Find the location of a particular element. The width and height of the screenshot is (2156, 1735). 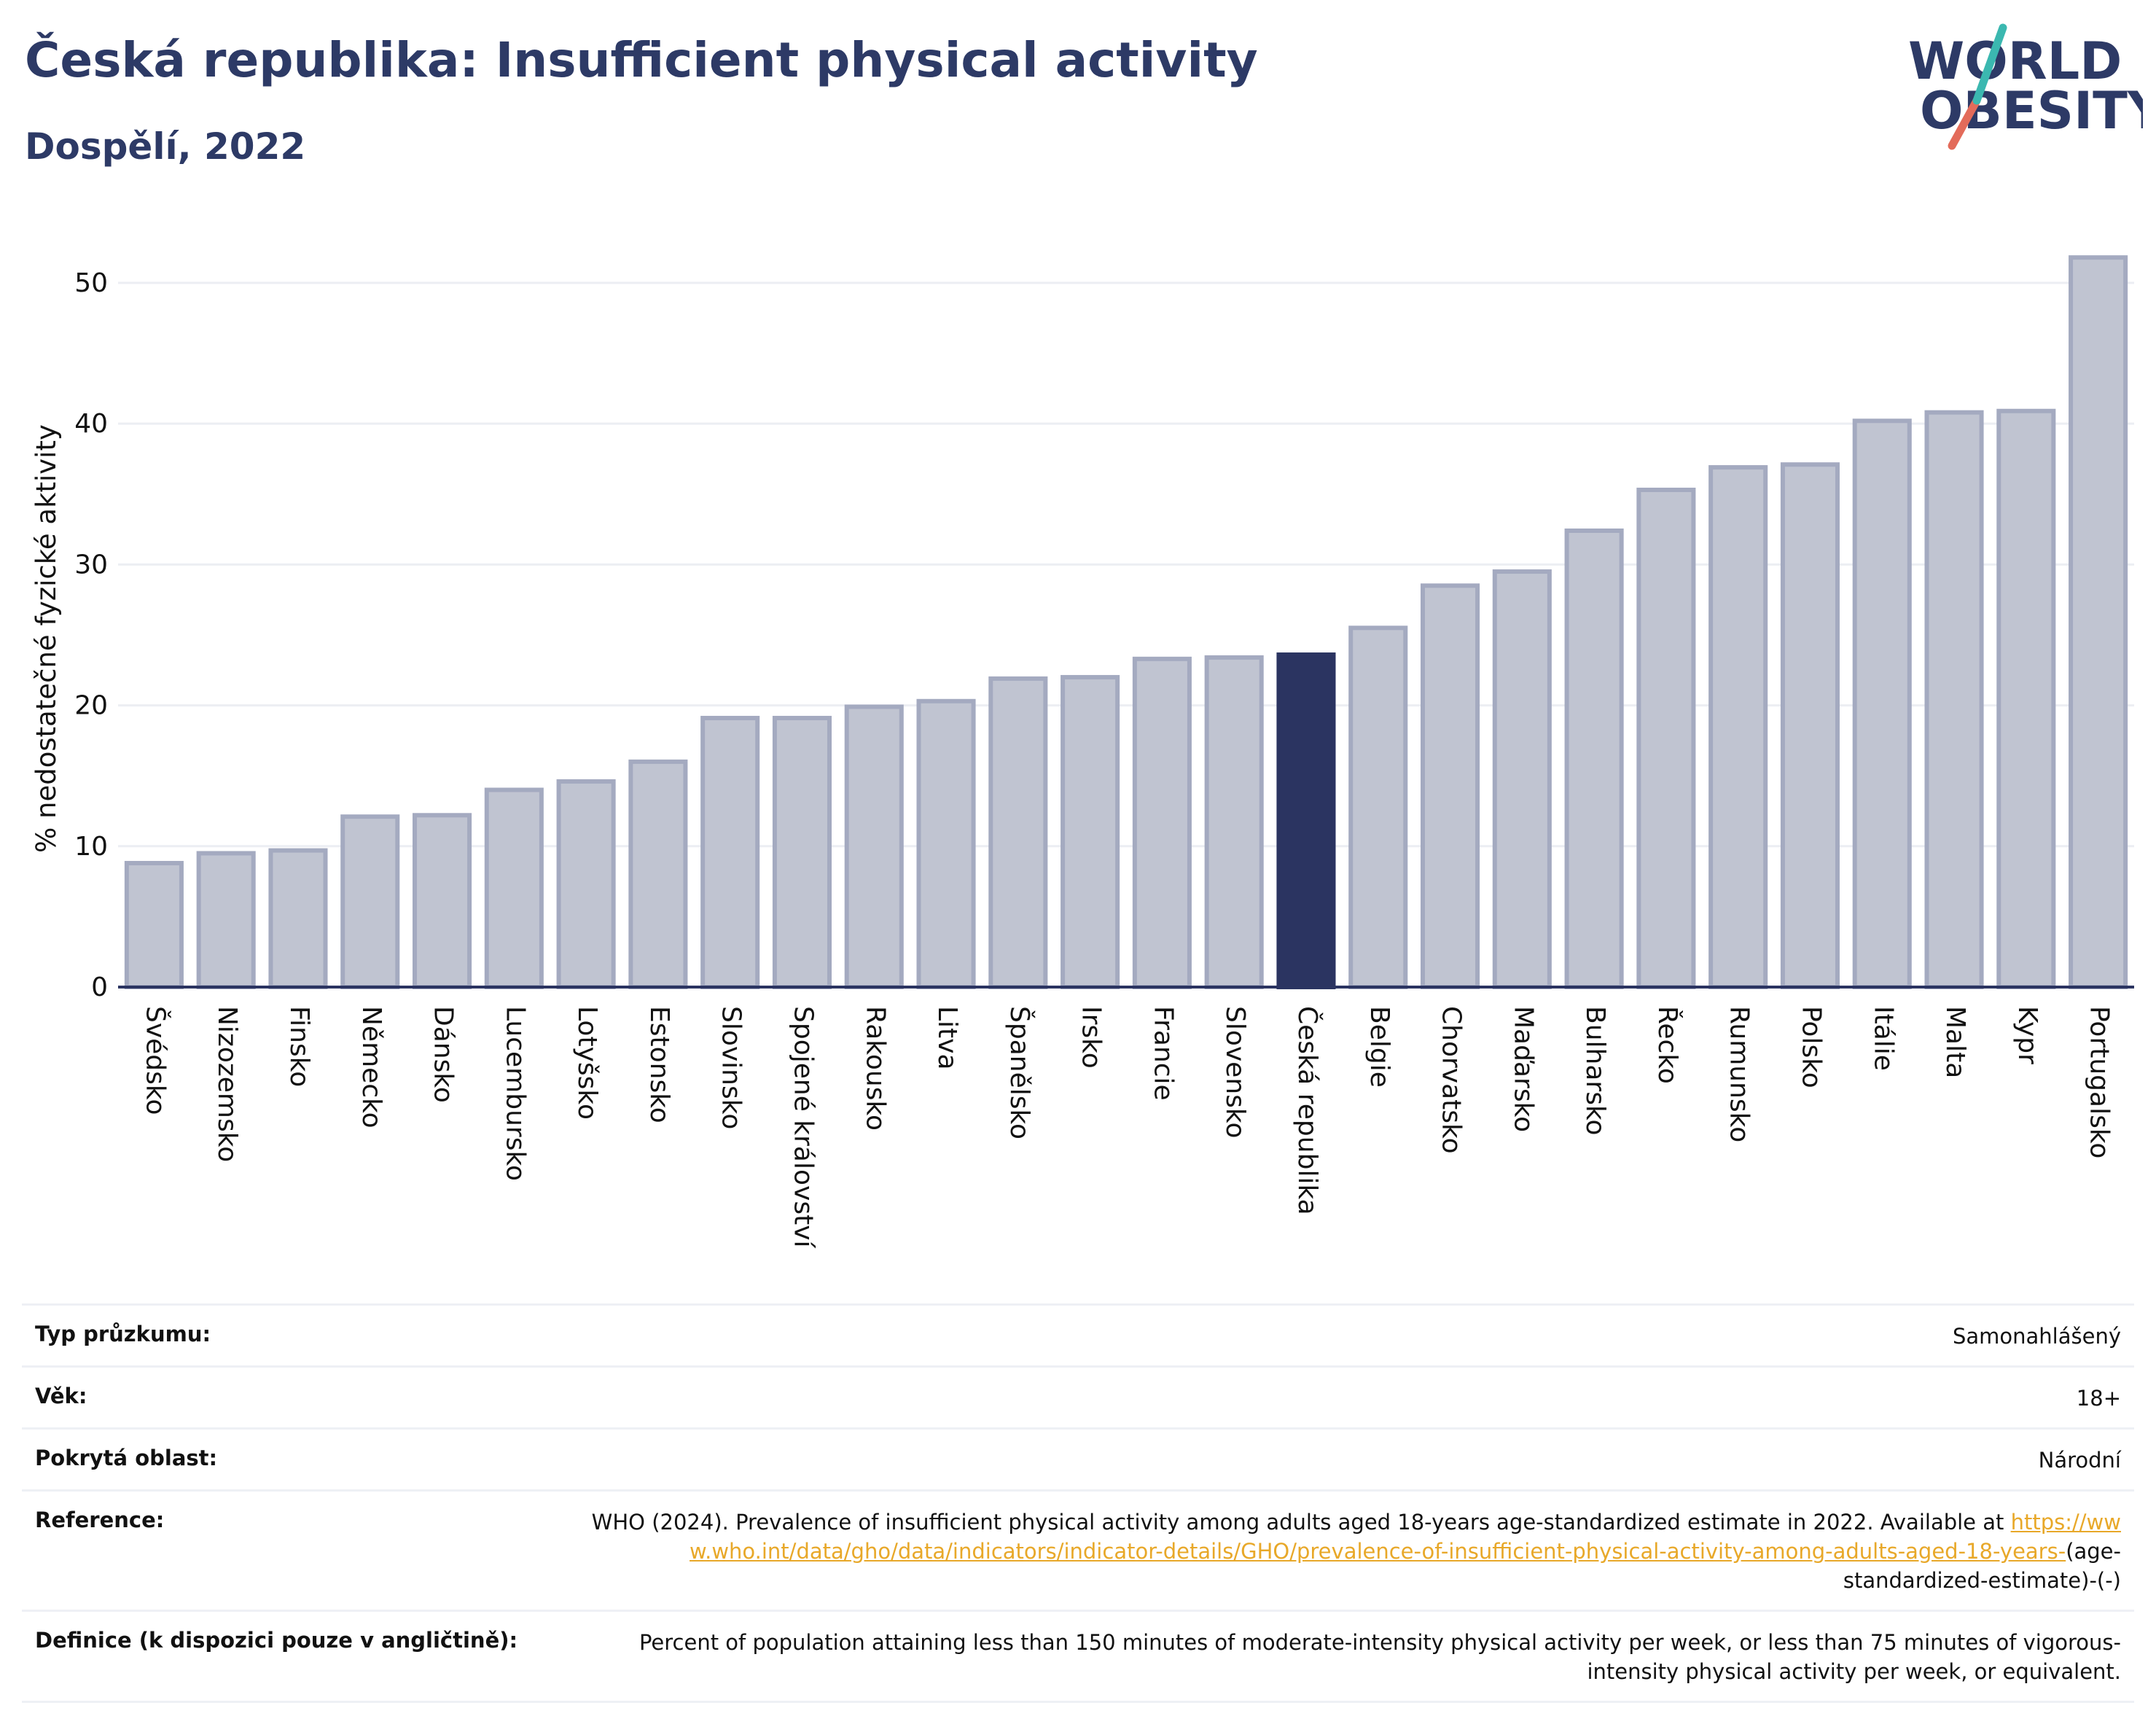

x-tick-label: Slovinsko is located at coordinates (731, 1067).